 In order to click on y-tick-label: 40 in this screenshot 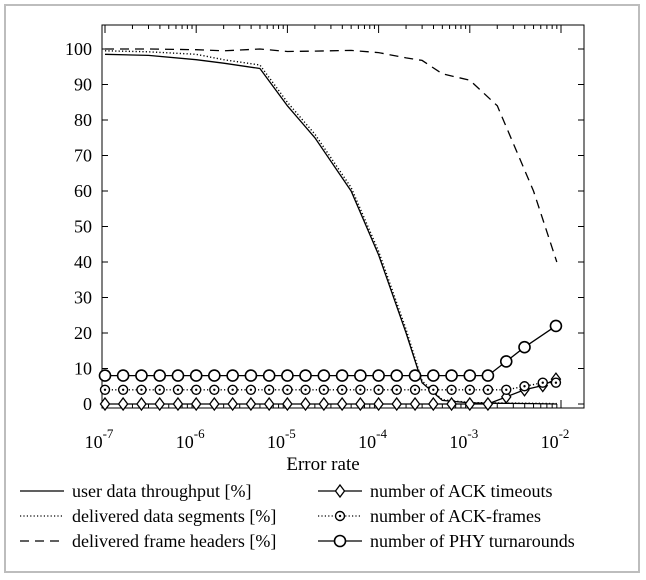, I will do `click(83, 262)`.